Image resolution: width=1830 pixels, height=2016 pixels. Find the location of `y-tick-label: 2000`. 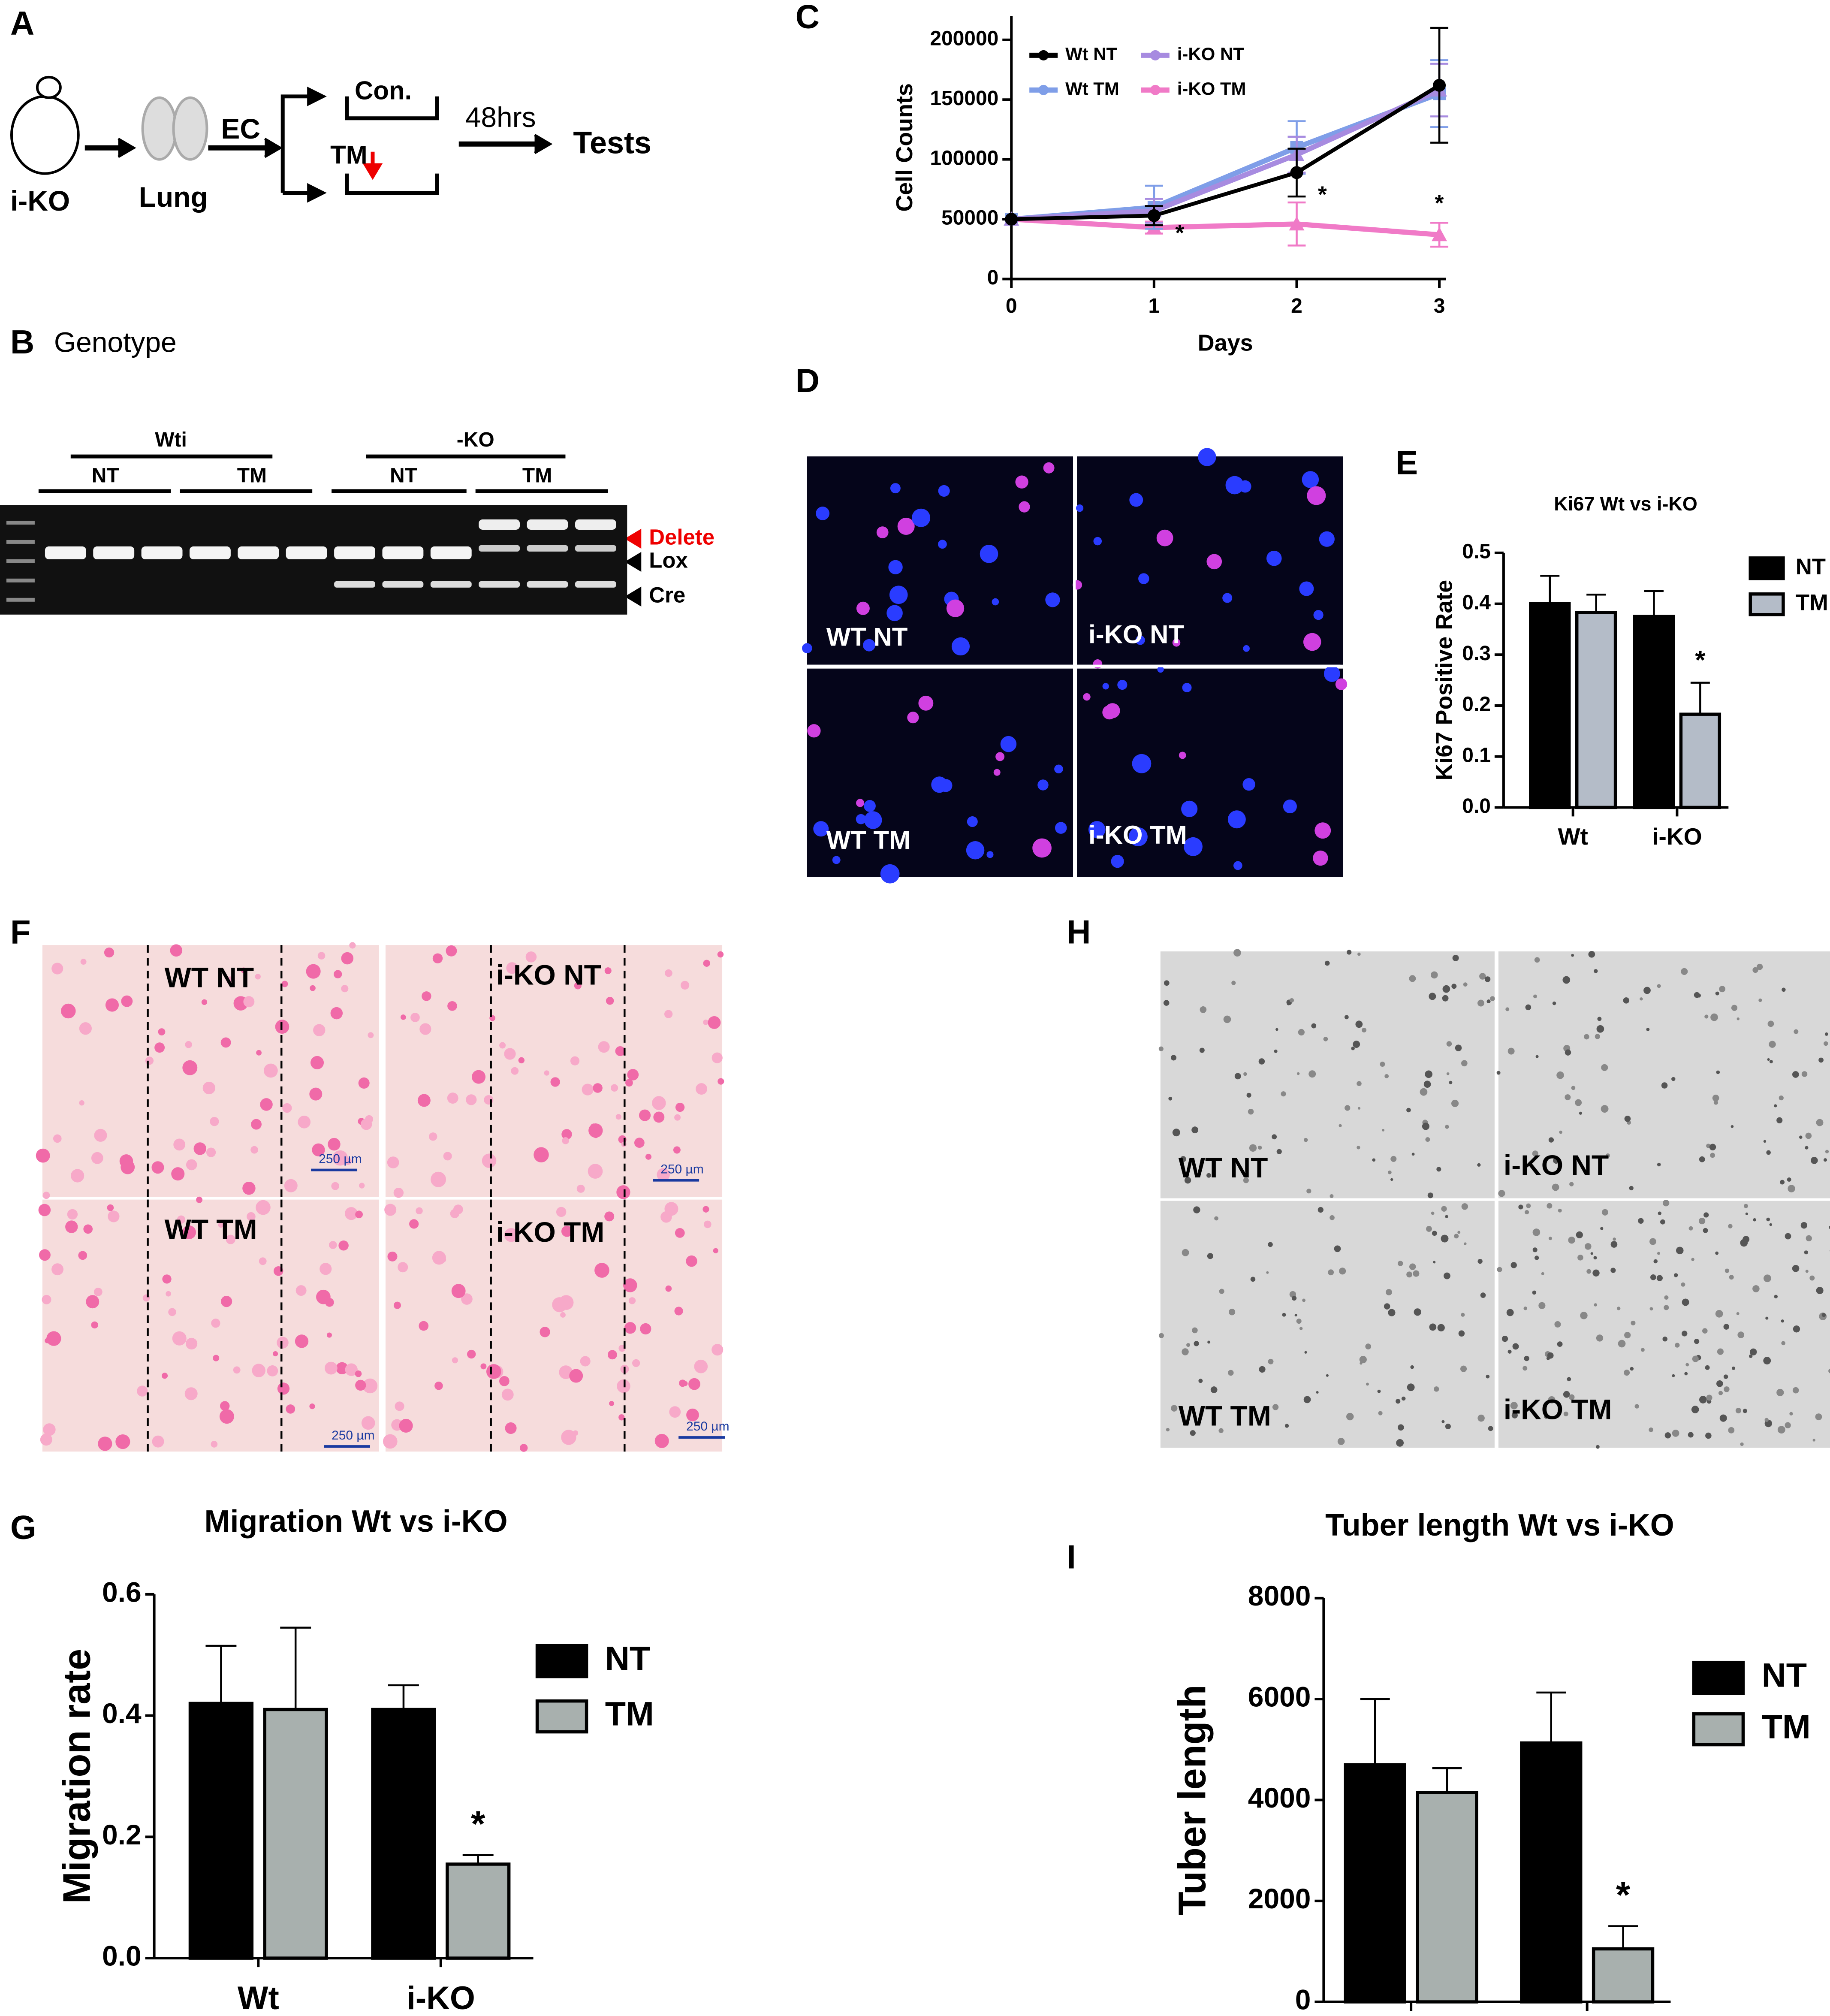

y-tick-label: 2000 is located at coordinates (1279, 1898).